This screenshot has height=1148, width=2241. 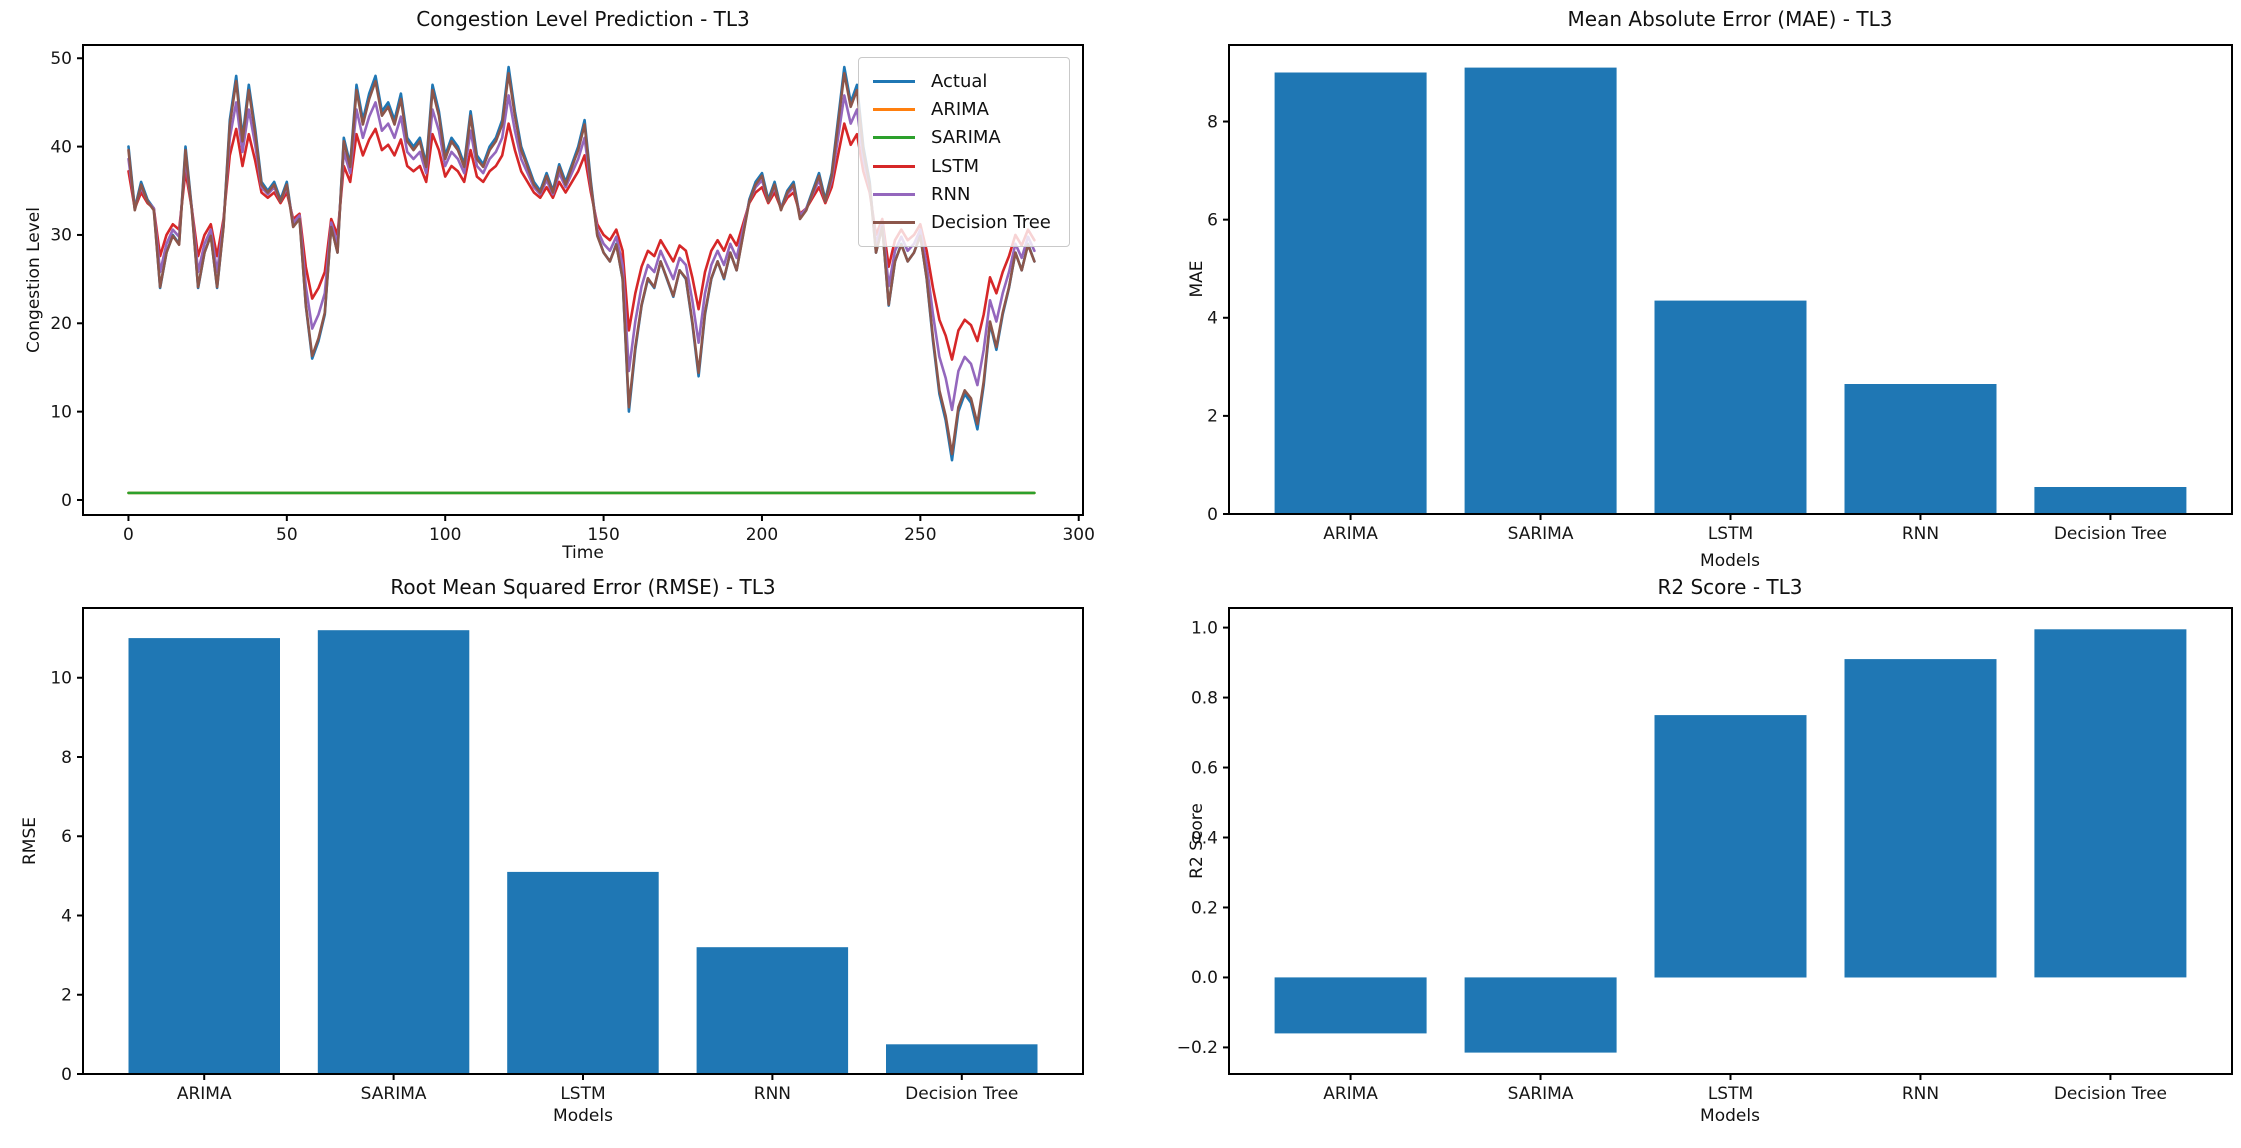 I want to click on legend-swatch-rnn, so click(x=894, y=195).